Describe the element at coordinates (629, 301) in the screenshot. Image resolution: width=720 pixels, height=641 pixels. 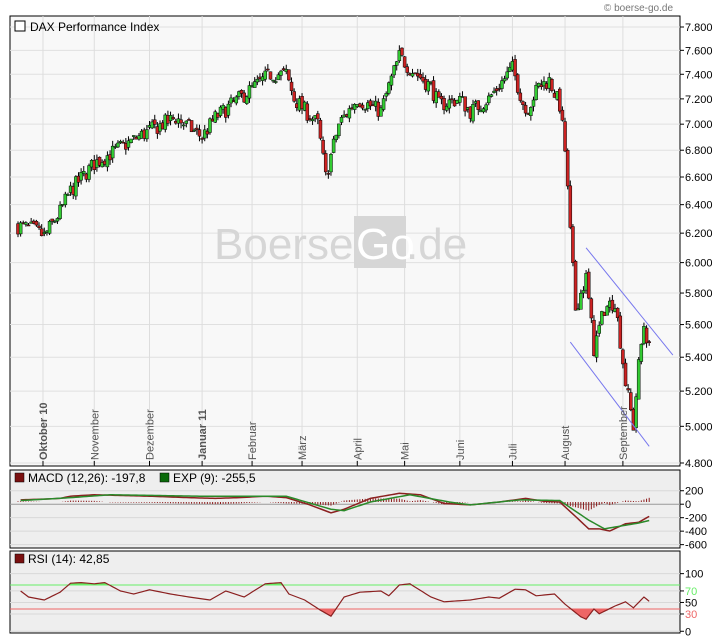
I see `trend-line` at that location.